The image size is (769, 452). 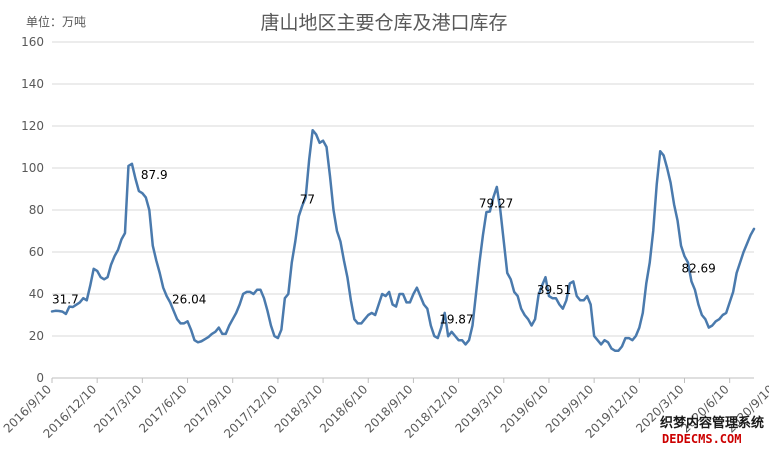 I want to click on watermark: 织梦内容管理系统 DEDECMS.COM, so click(x=712, y=430).